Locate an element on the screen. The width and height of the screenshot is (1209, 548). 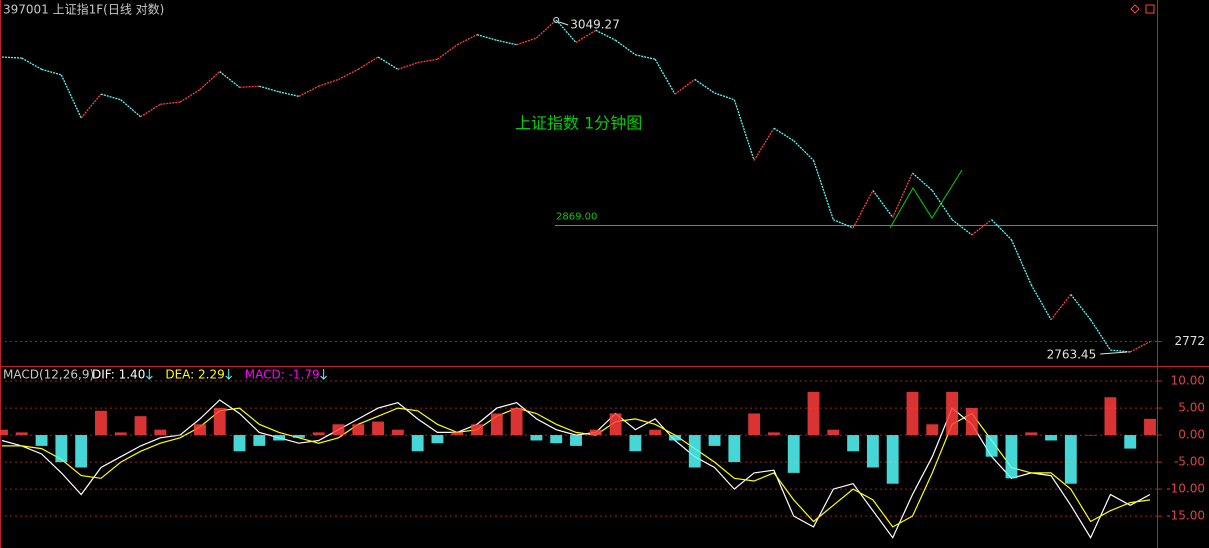
chart-title: 397001 上证指1F(日线 对数) is located at coordinates (83, 9).